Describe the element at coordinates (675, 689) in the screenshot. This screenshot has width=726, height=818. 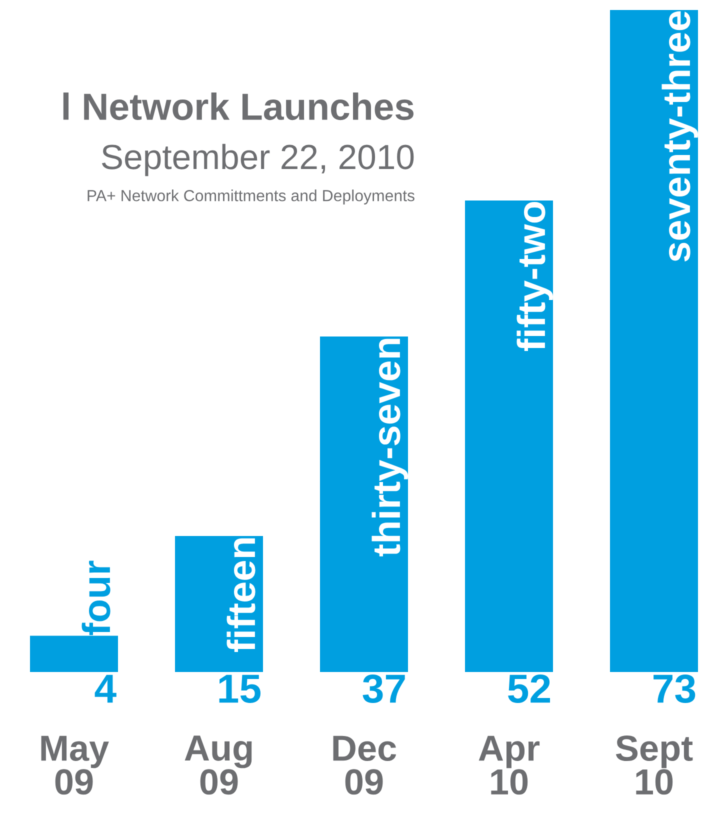
I see `data-label: 73` at that location.